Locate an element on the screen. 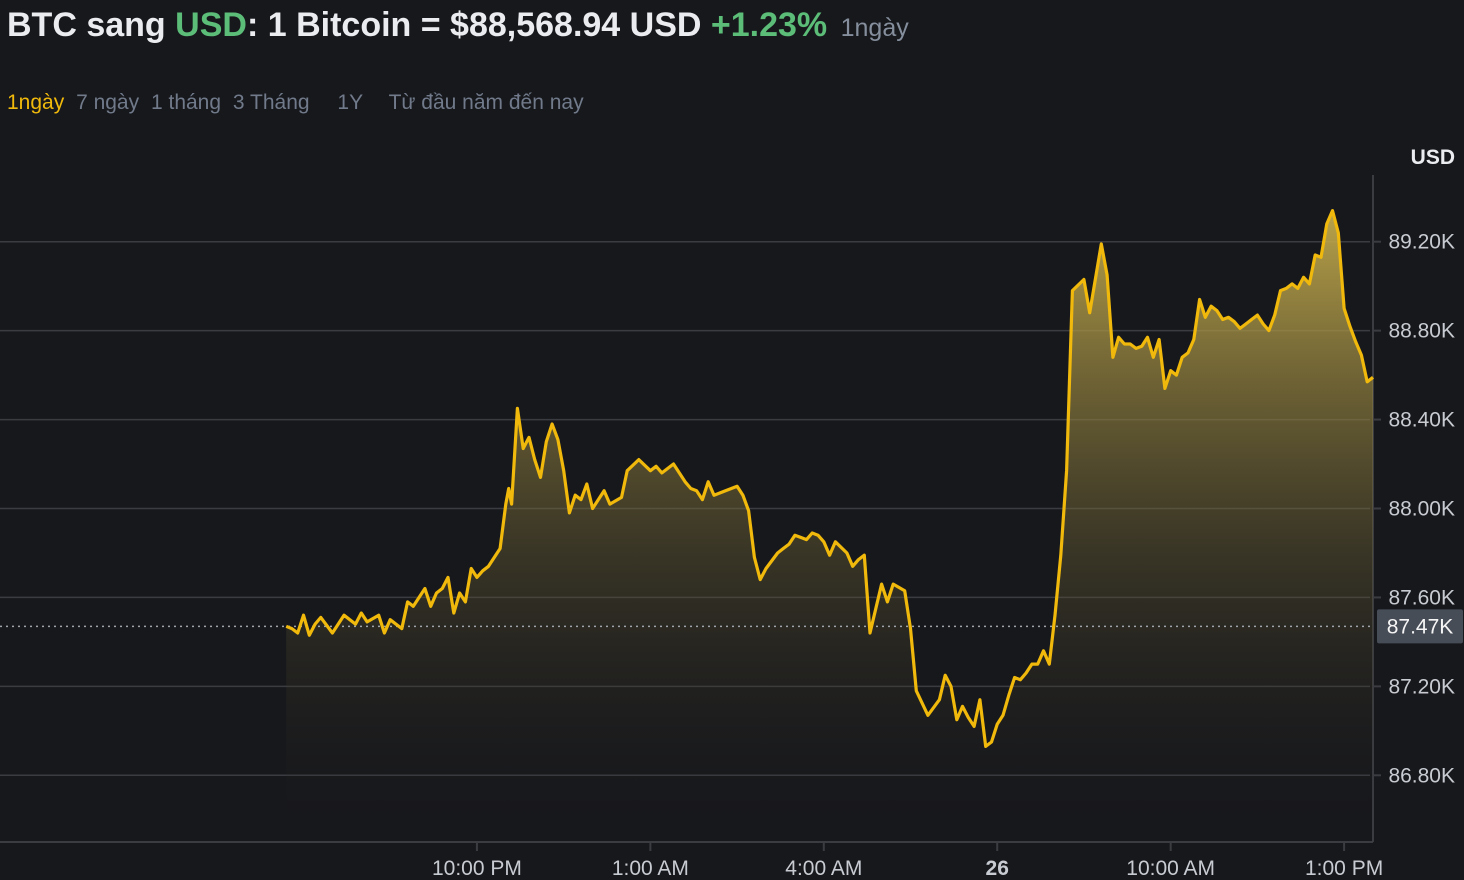 This screenshot has height=880, width=1464. y-tick-label: 88.40K is located at coordinates (1421, 420).